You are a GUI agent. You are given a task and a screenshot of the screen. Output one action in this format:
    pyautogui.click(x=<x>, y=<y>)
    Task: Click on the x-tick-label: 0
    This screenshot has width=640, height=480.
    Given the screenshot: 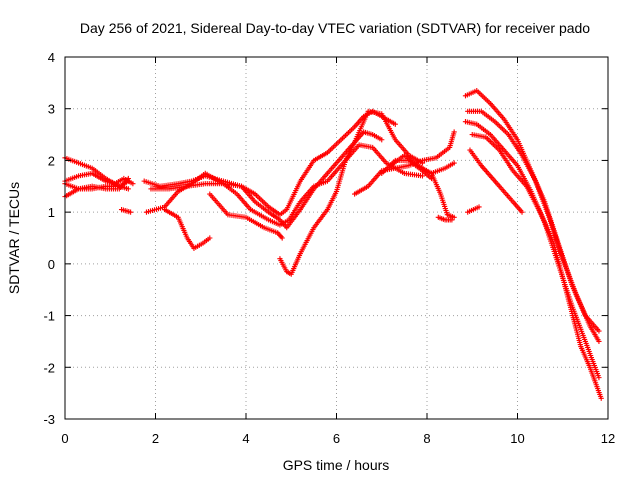 What is the action you would take?
    pyautogui.click(x=64, y=438)
    